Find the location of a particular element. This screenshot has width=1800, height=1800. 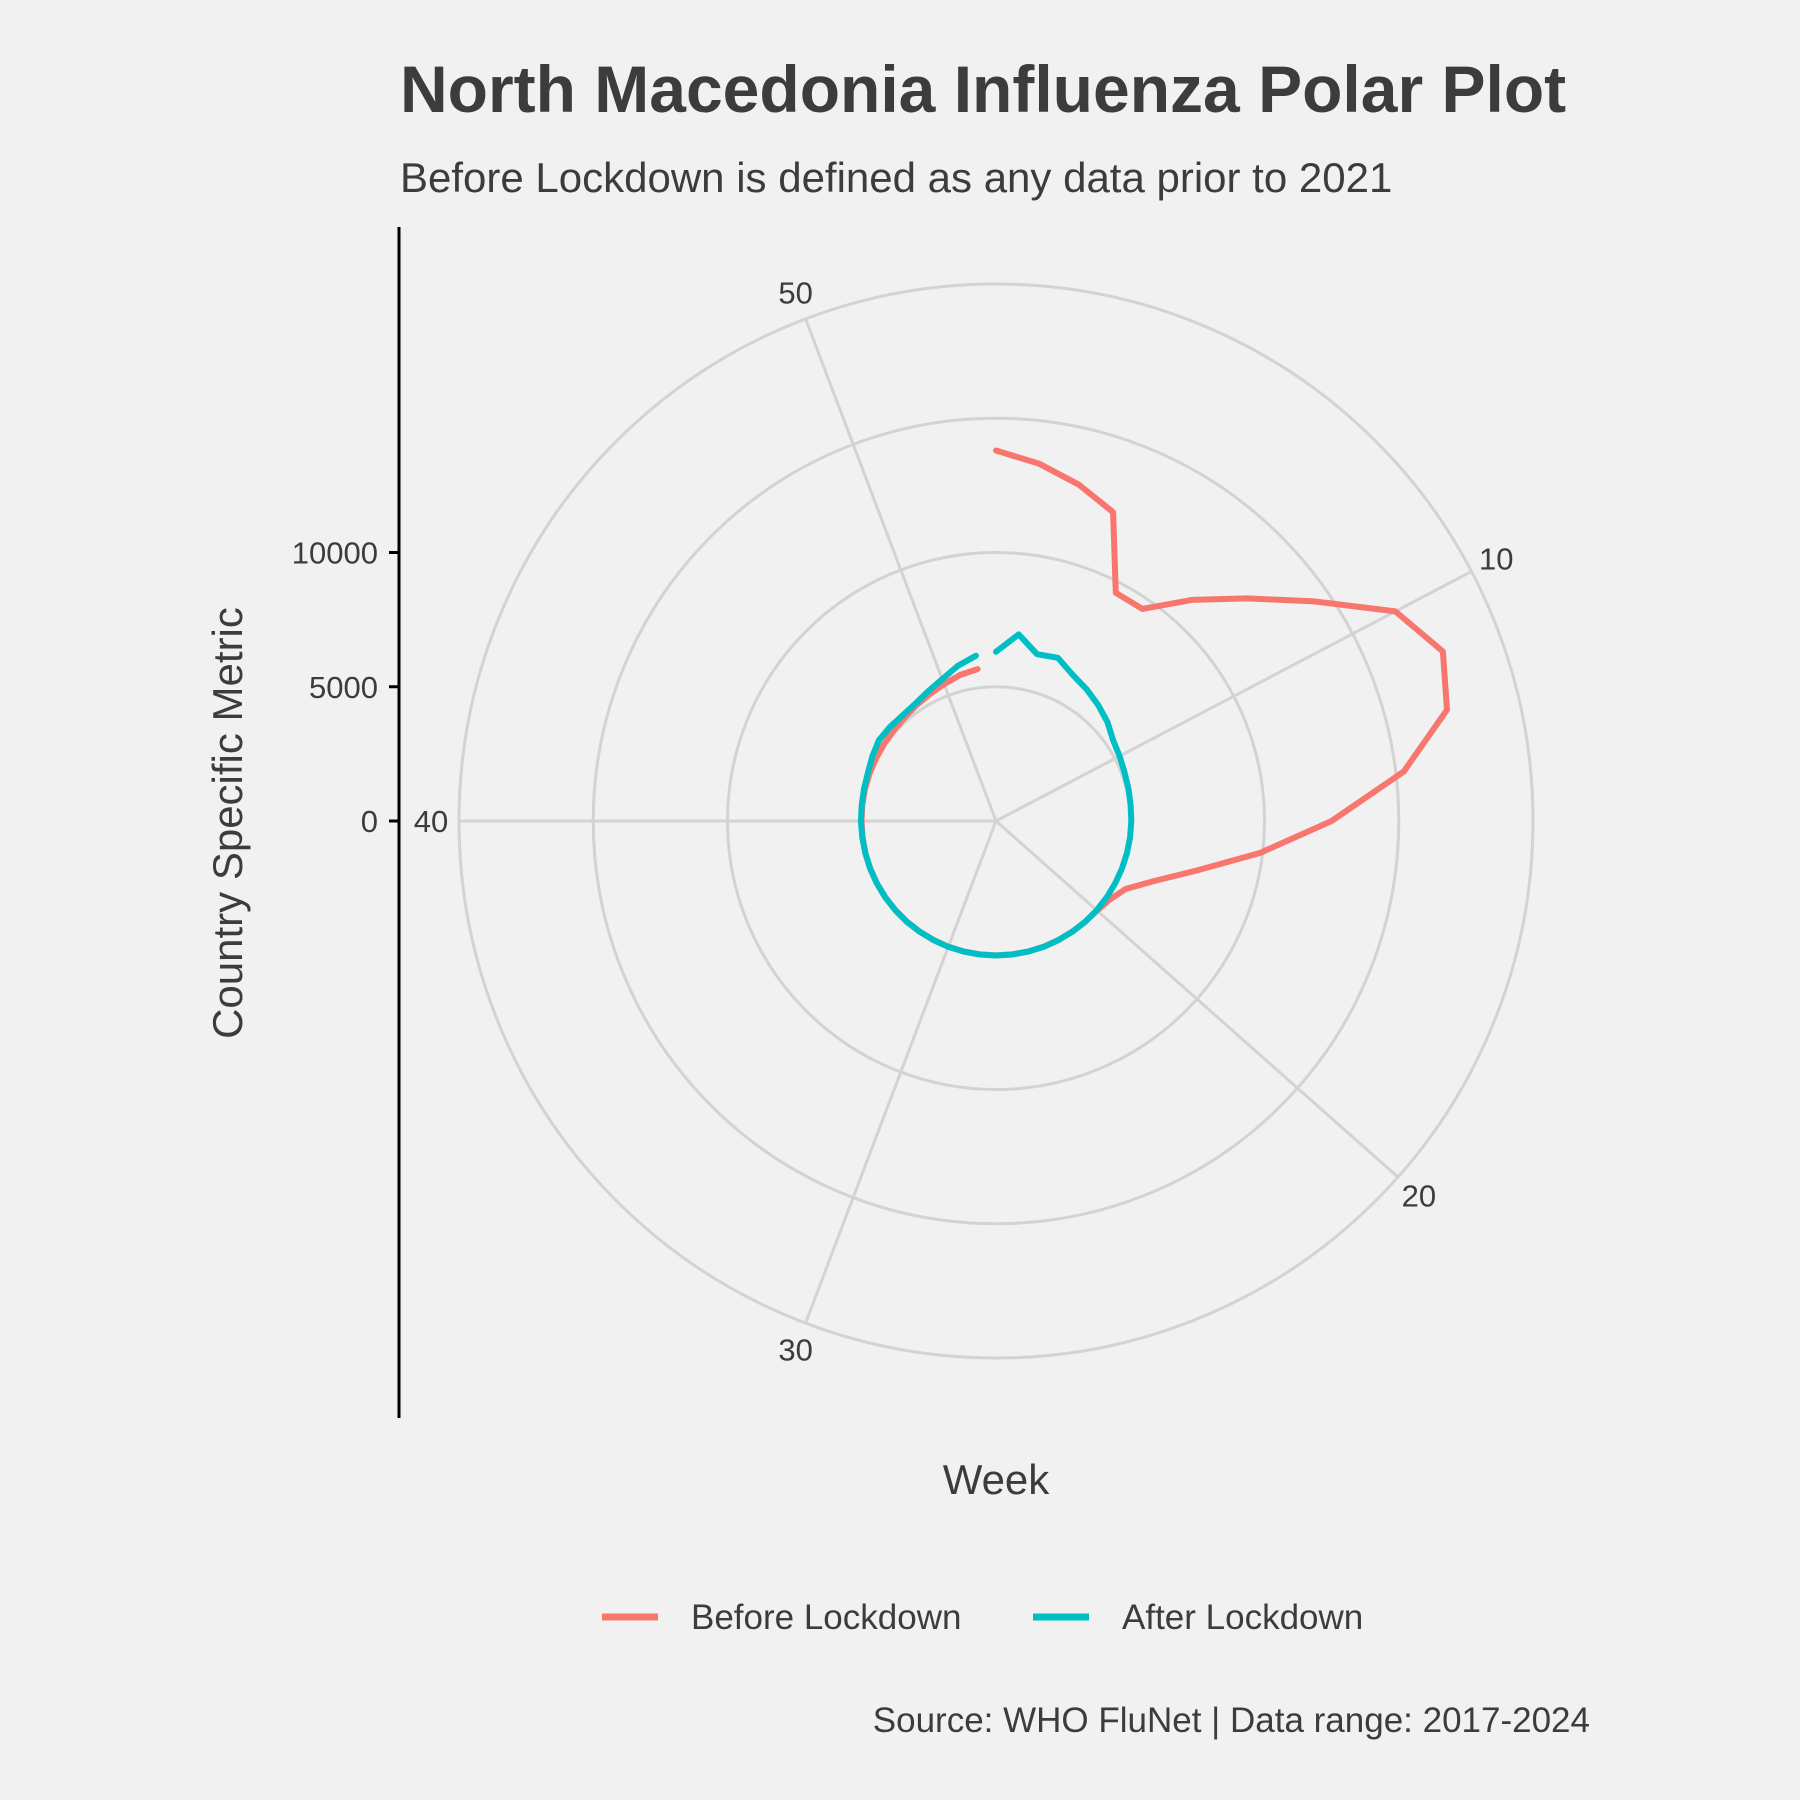

series-line-before-lockdown is located at coordinates (1154, 703).